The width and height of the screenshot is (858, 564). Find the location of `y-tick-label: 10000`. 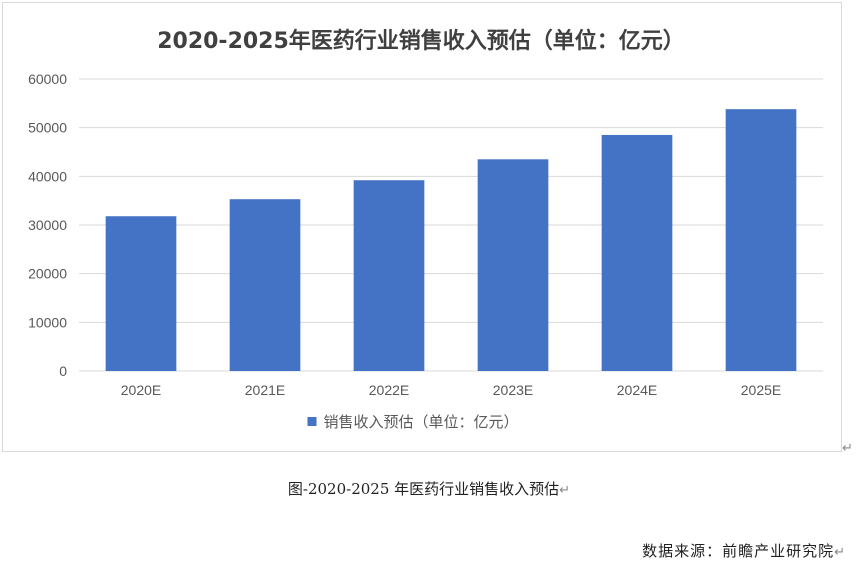

y-tick-label: 10000 is located at coordinates (47, 322).